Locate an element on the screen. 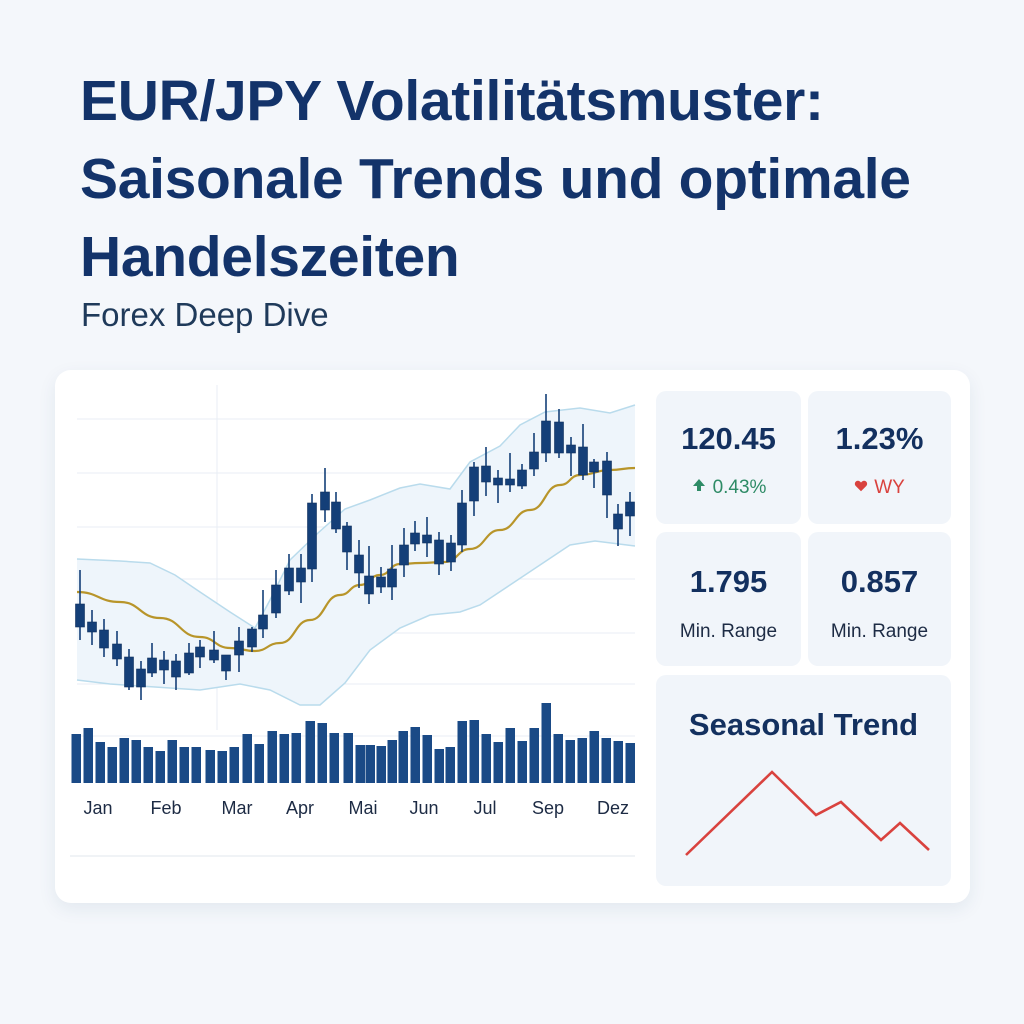 The height and width of the screenshot is (1024, 1024). volatility-value: 1.23% is located at coordinates (879, 438).